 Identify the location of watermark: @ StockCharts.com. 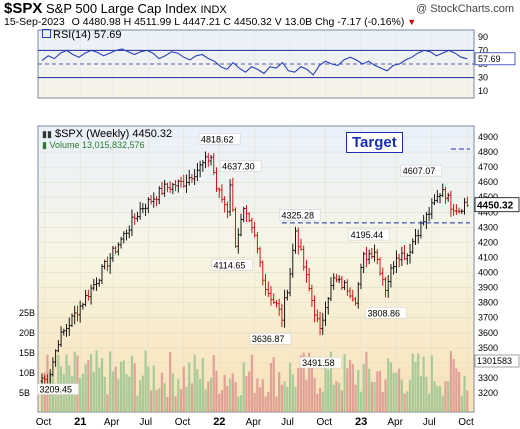
(465, 9).